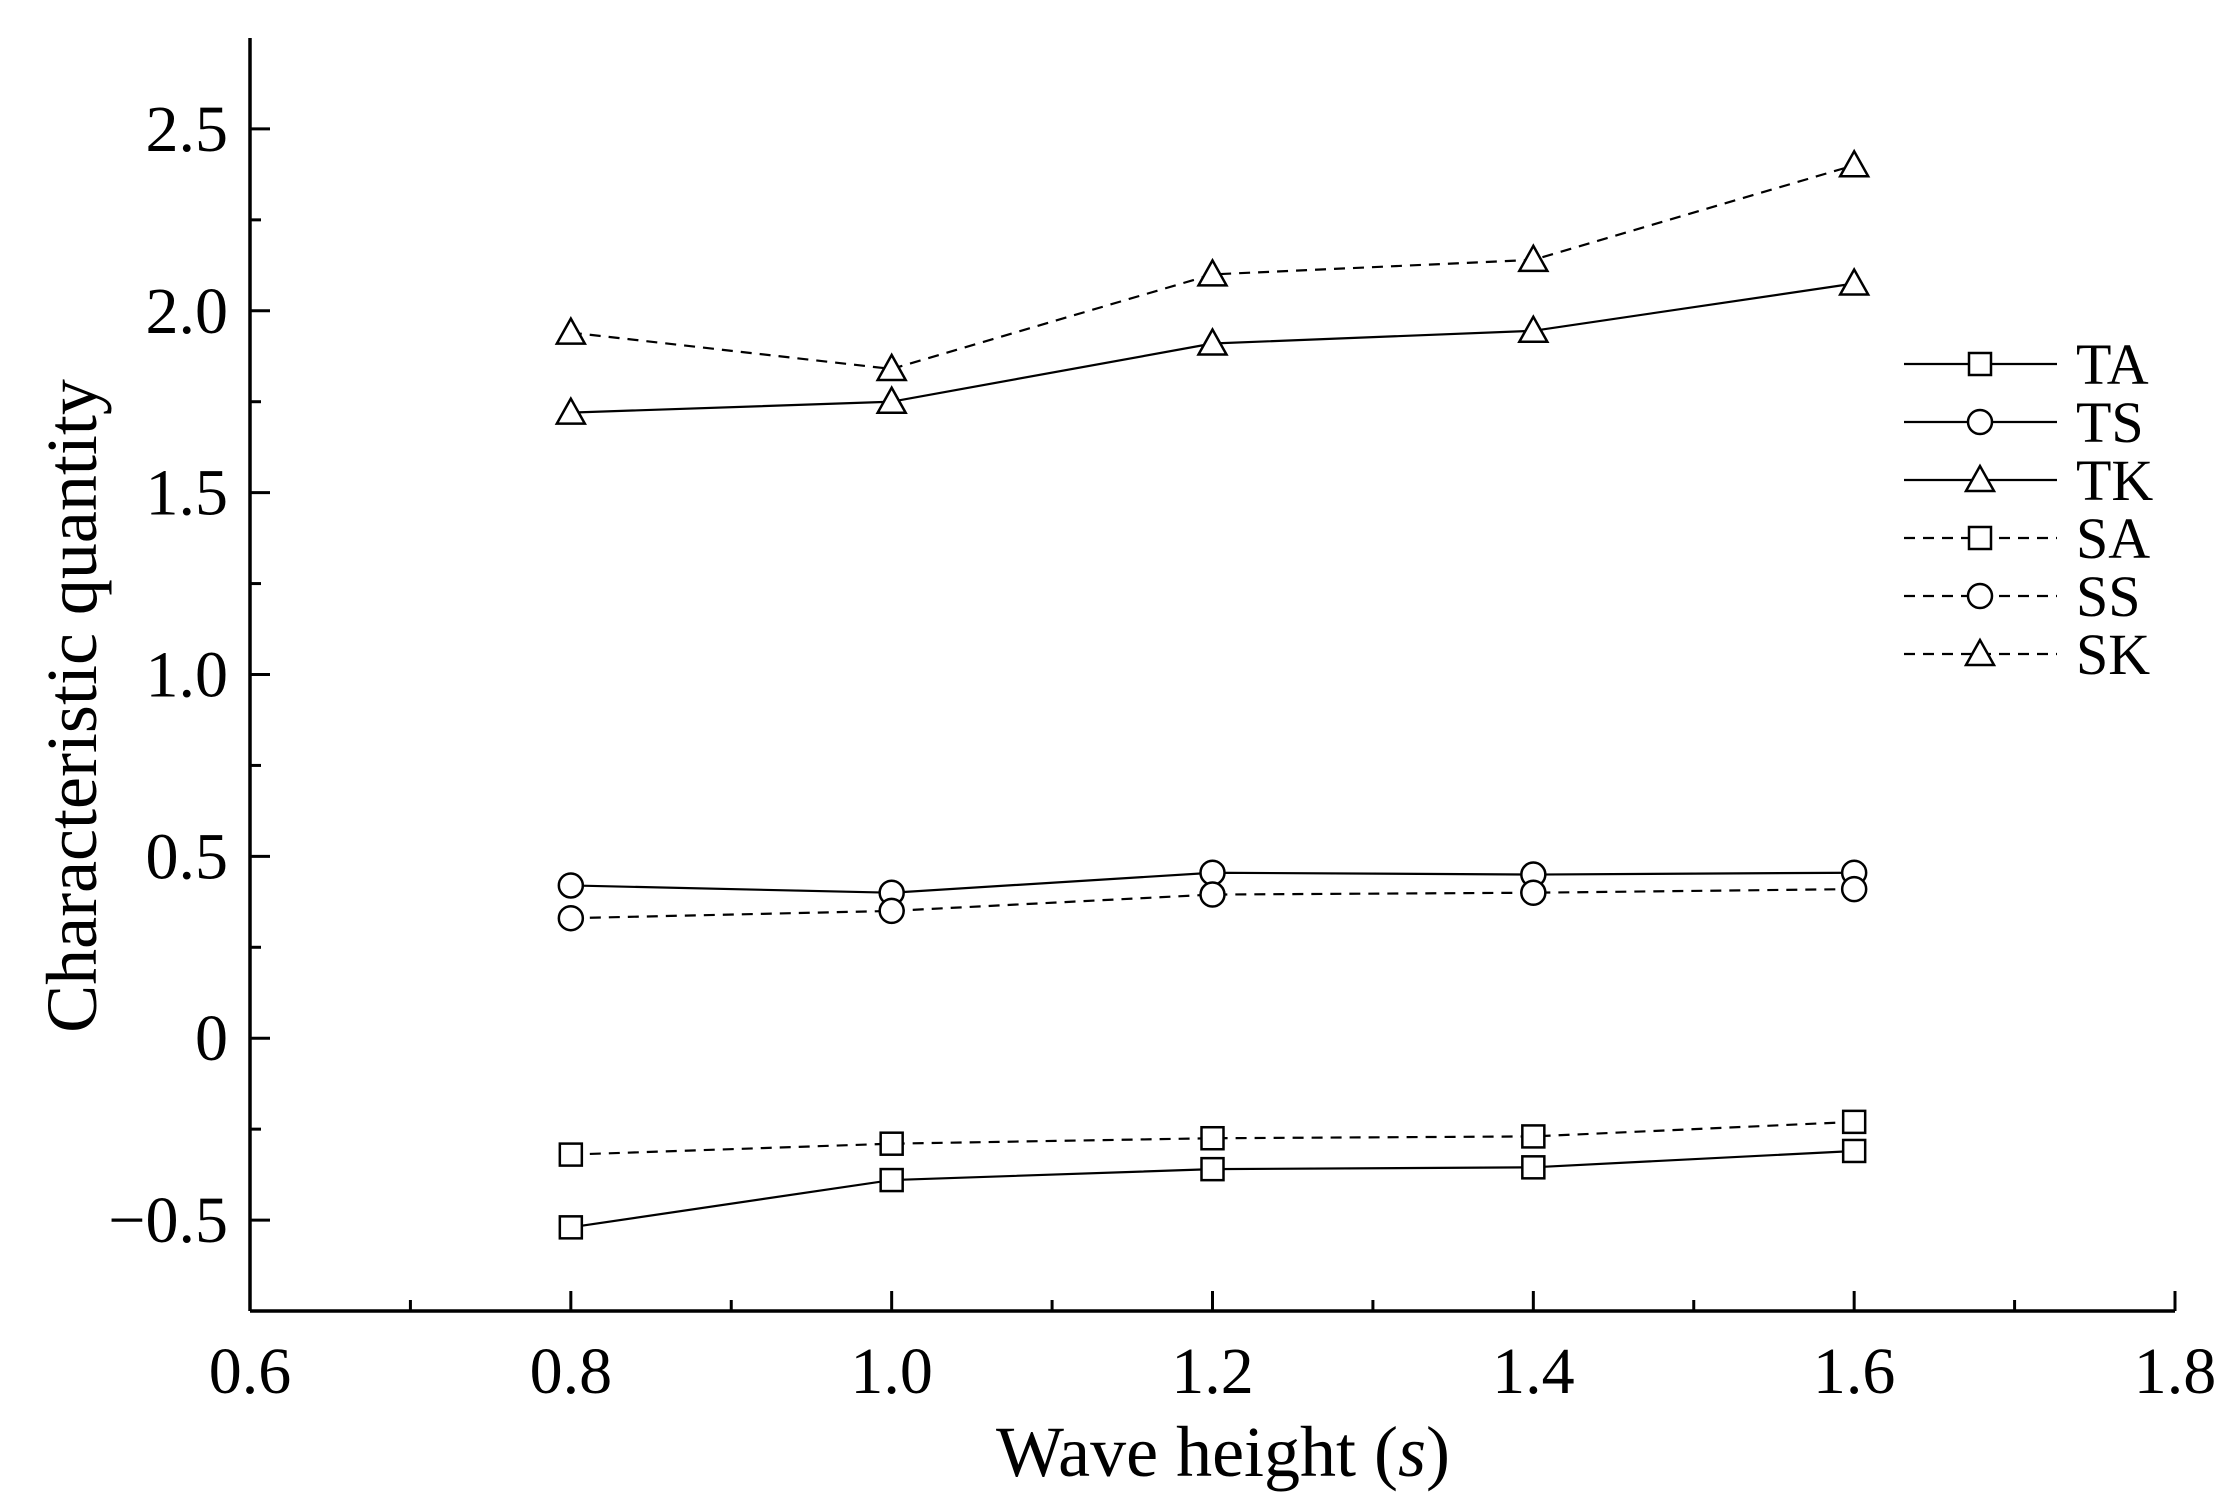 This screenshot has width=2233, height=1512. Describe the element at coordinates (2113, 538) in the screenshot. I see `legend-label-sa: SA` at that location.